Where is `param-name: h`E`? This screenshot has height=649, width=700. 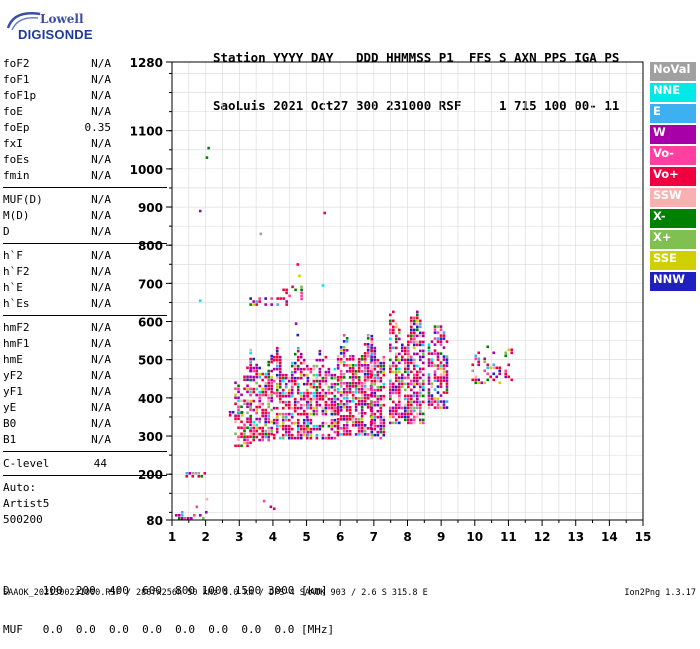
param-name: h`E is located at coordinates (13, 287).